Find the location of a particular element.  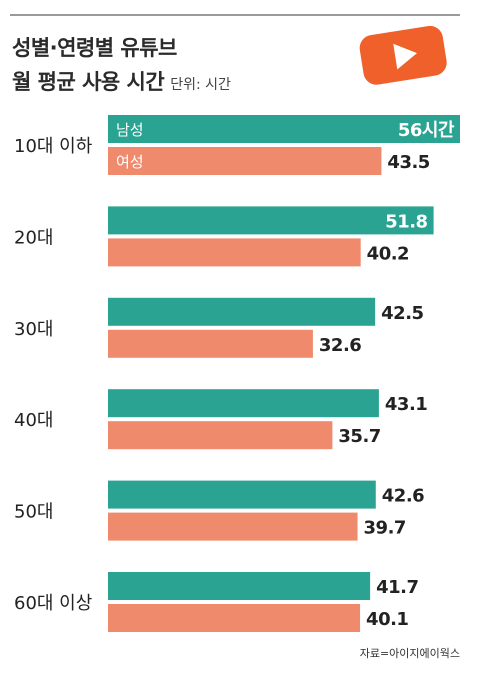

category-label: 50대 is located at coordinates (33, 512).